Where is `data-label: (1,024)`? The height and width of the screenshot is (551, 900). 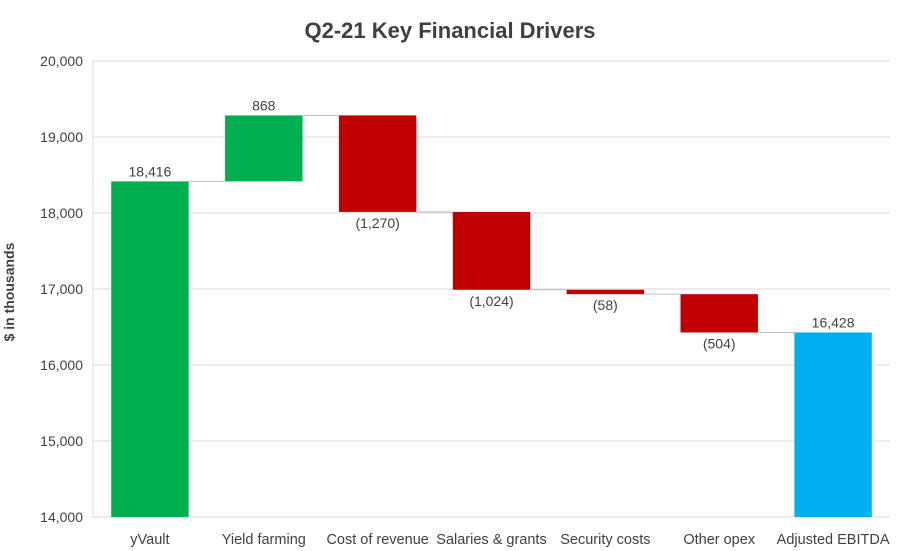 data-label: (1,024) is located at coordinates (491, 301).